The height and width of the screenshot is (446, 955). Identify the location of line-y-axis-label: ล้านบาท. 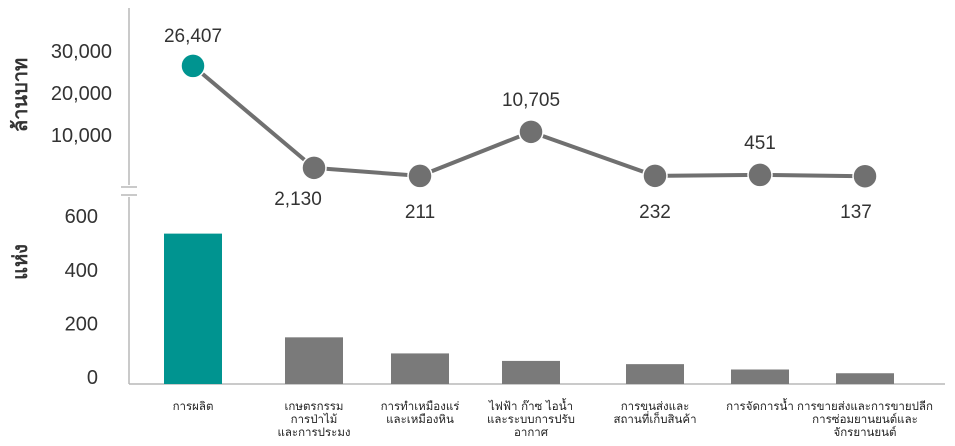
(20, 95).